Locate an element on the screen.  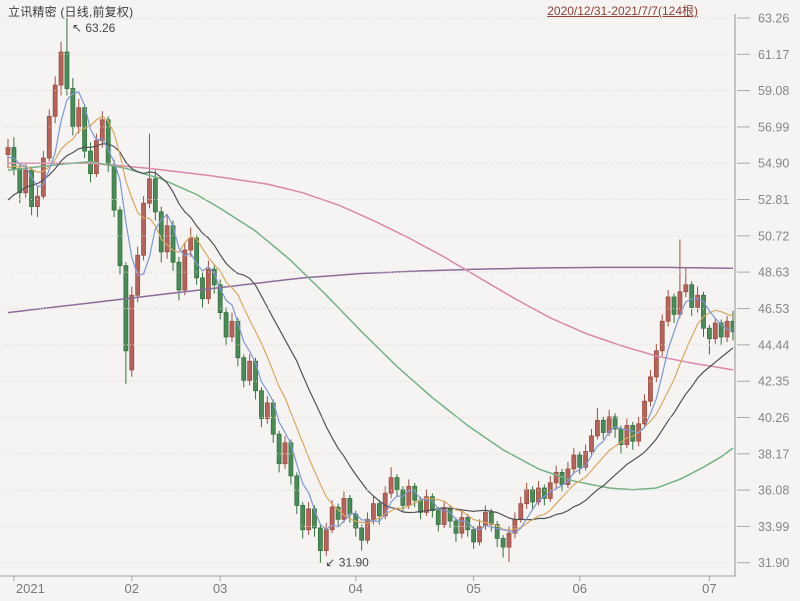
y-axis-label: 46.53 is located at coordinates (773, 309).